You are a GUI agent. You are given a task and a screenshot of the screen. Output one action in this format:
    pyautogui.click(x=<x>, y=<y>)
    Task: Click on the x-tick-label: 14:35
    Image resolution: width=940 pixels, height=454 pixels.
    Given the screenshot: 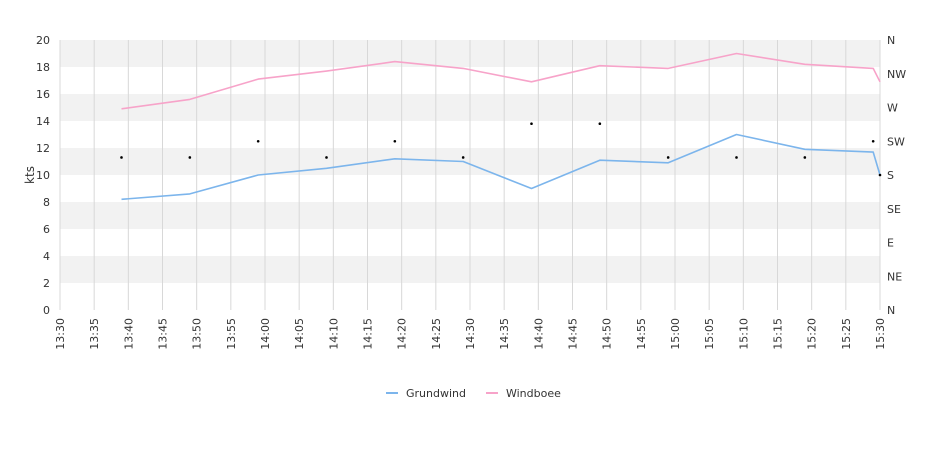 What is the action you would take?
    pyautogui.click(x=504, y=334)
    